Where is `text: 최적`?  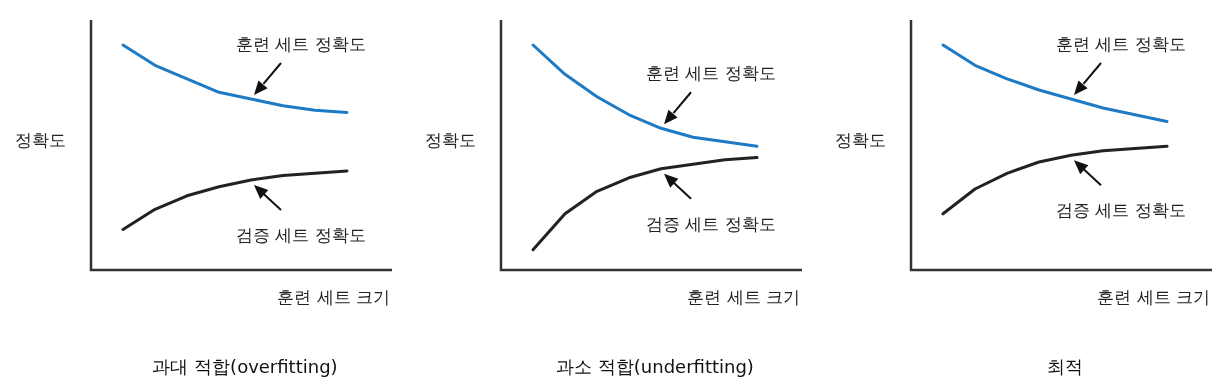 text: 최적 is located at coordinates (1065, 366).